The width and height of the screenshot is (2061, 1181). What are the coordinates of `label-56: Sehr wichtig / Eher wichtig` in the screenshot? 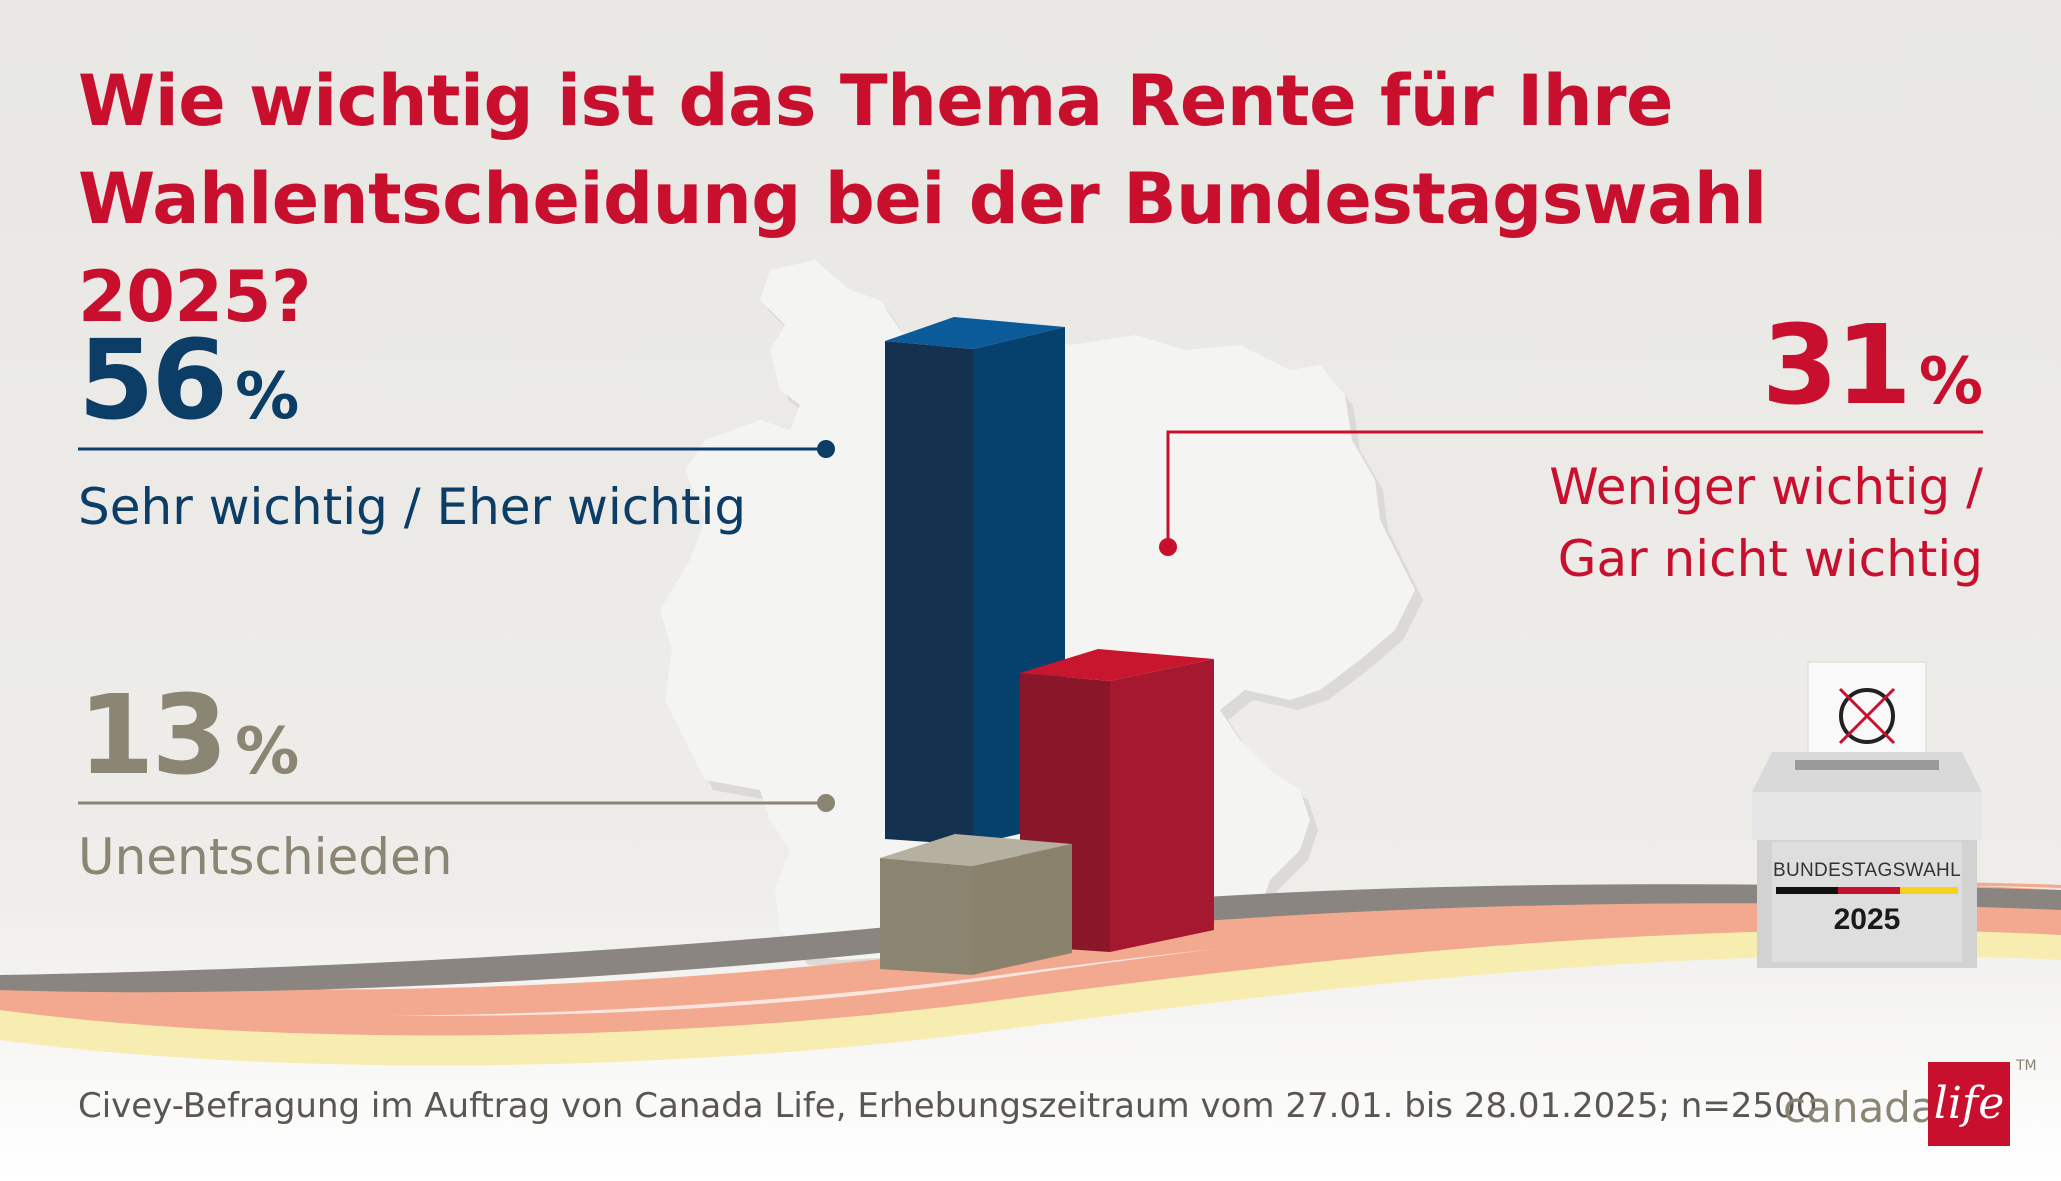 It's located at (412, 507).